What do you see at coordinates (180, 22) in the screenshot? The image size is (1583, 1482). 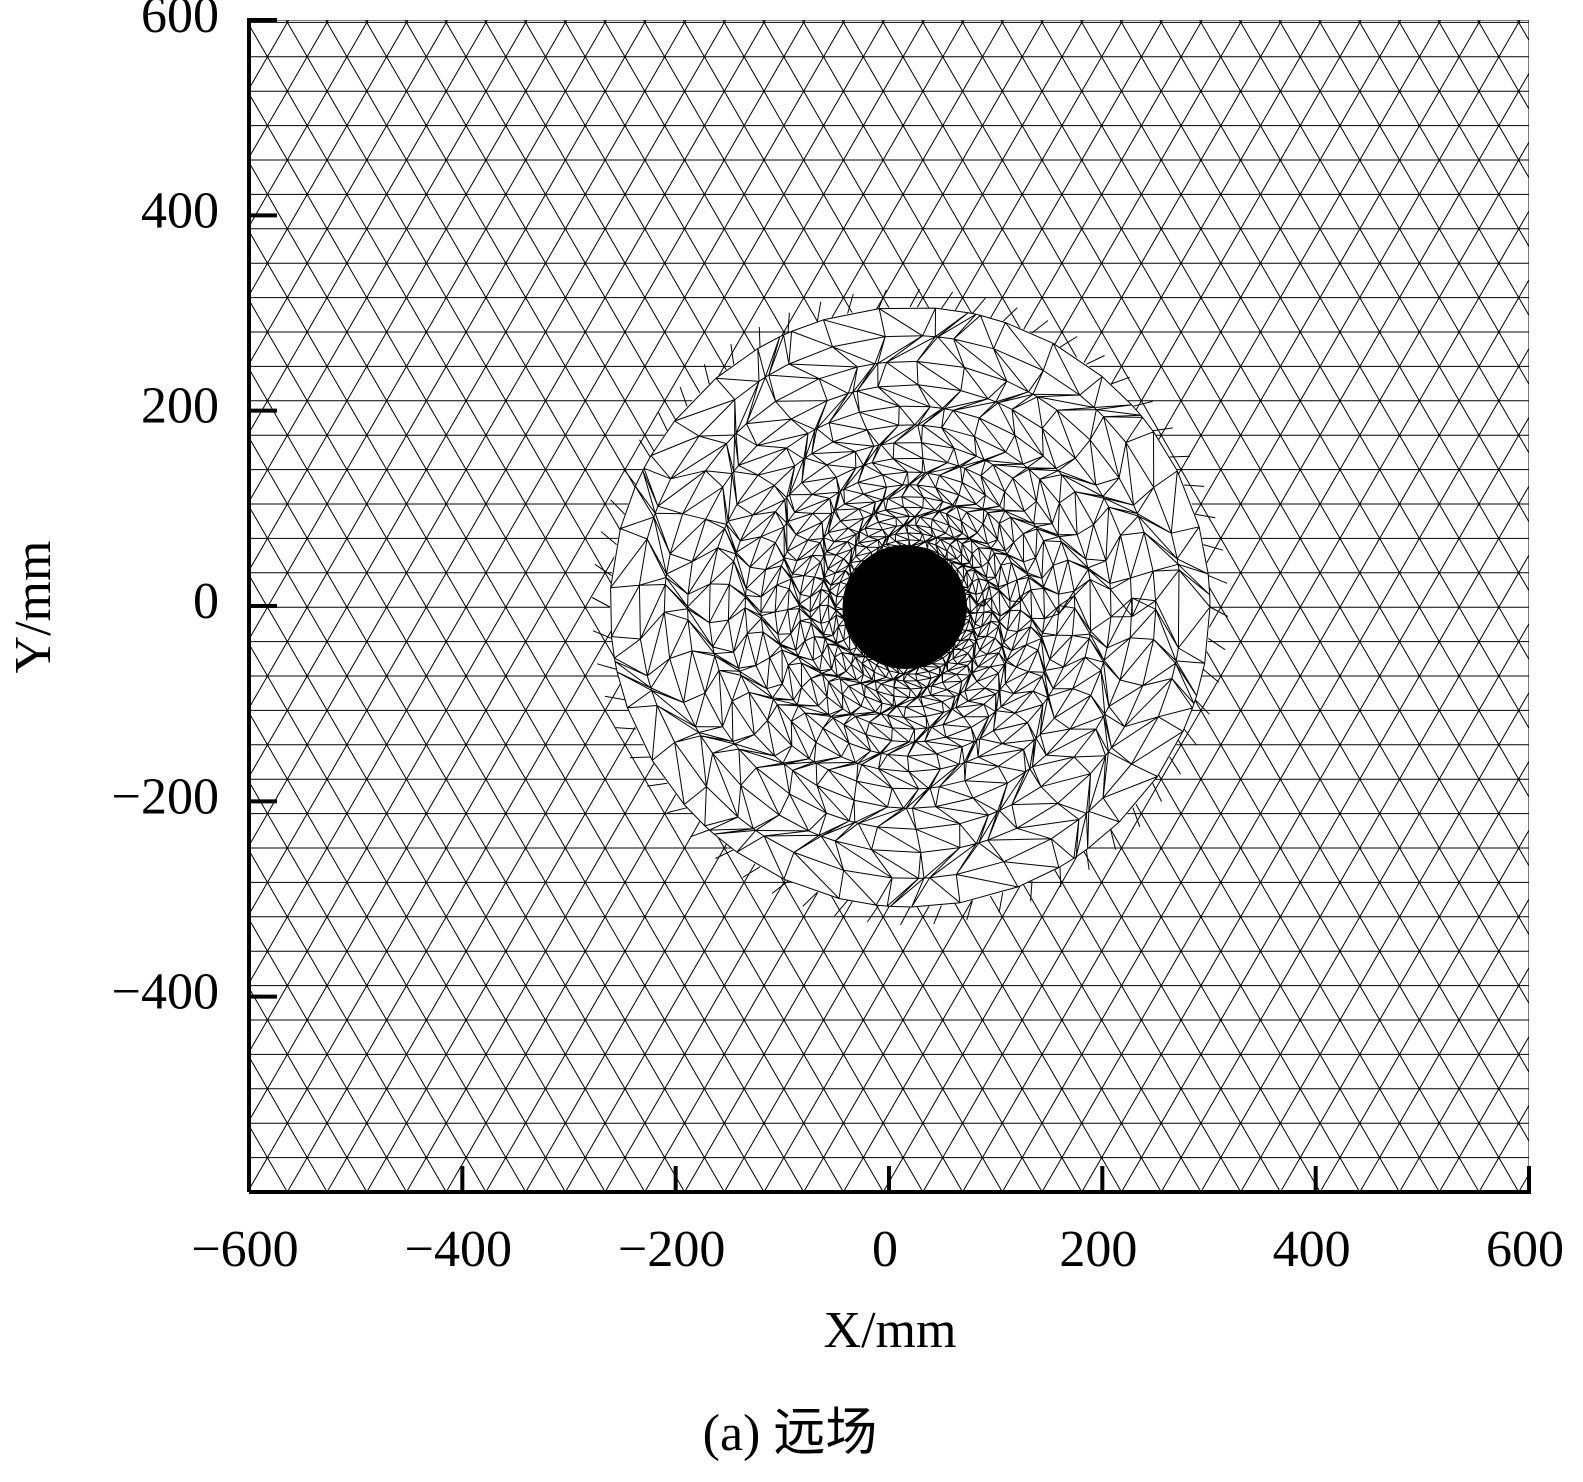 I see `y-tick-label: 600` at bounding box center [180, 22].